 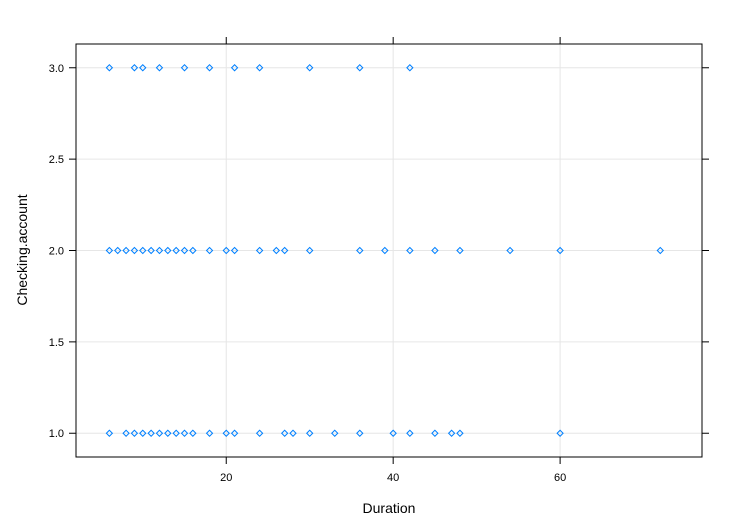 I want to click on y-tick-label: 3.0, so click(x=56, y=69).